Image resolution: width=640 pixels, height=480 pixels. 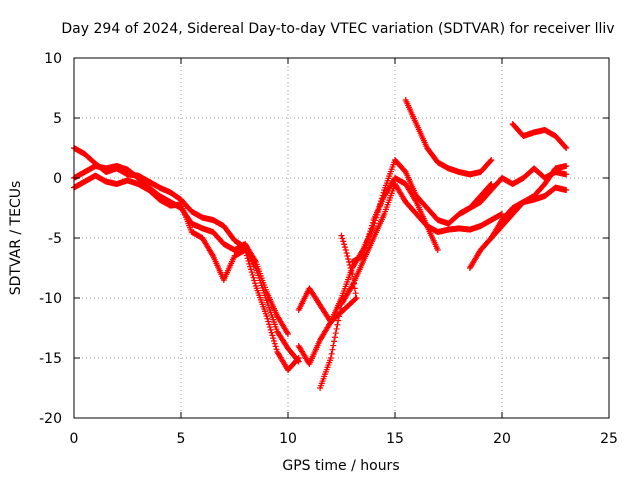 I want to click on x-tick-label: 0, so click(x=74, y=439).